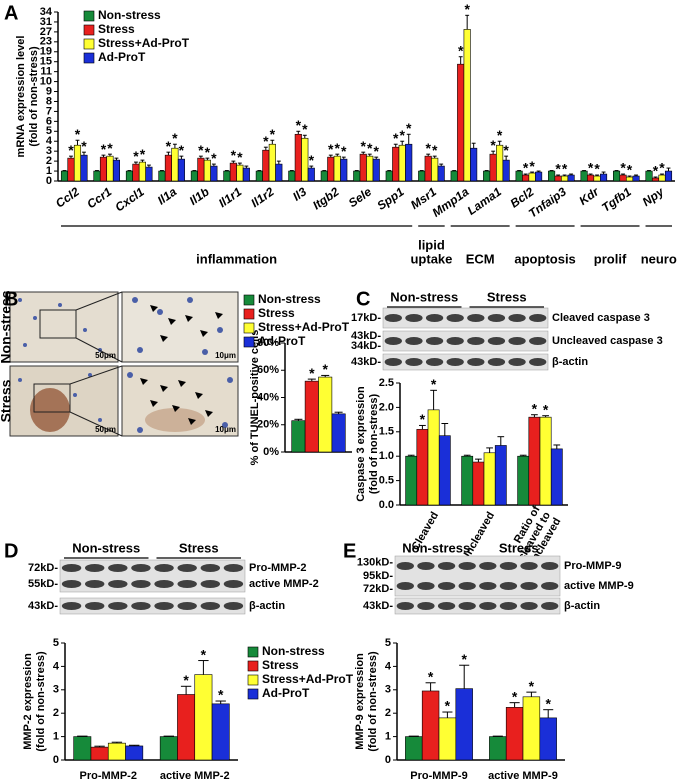 This screenshot has height=780, width=685. I want to click on size-marker: 43kD-, so click(378, 606).